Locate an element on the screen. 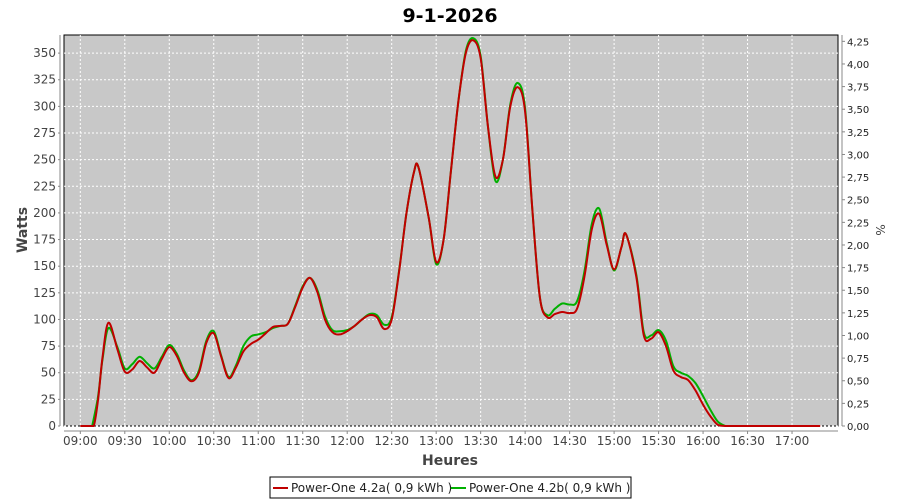  y2-tick-label: 1,00 is located at coordinates (858, 336).